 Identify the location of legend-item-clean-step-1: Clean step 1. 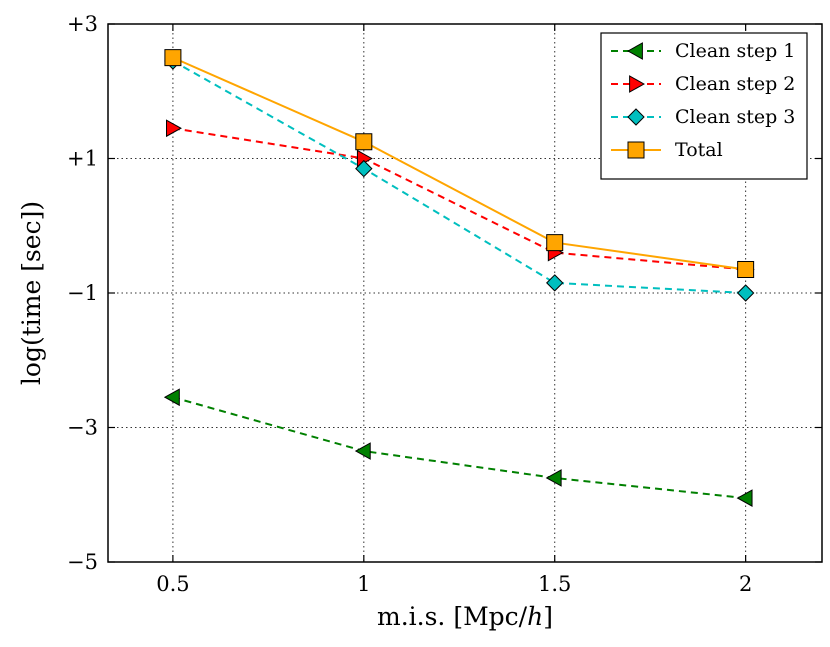
(703, 51).